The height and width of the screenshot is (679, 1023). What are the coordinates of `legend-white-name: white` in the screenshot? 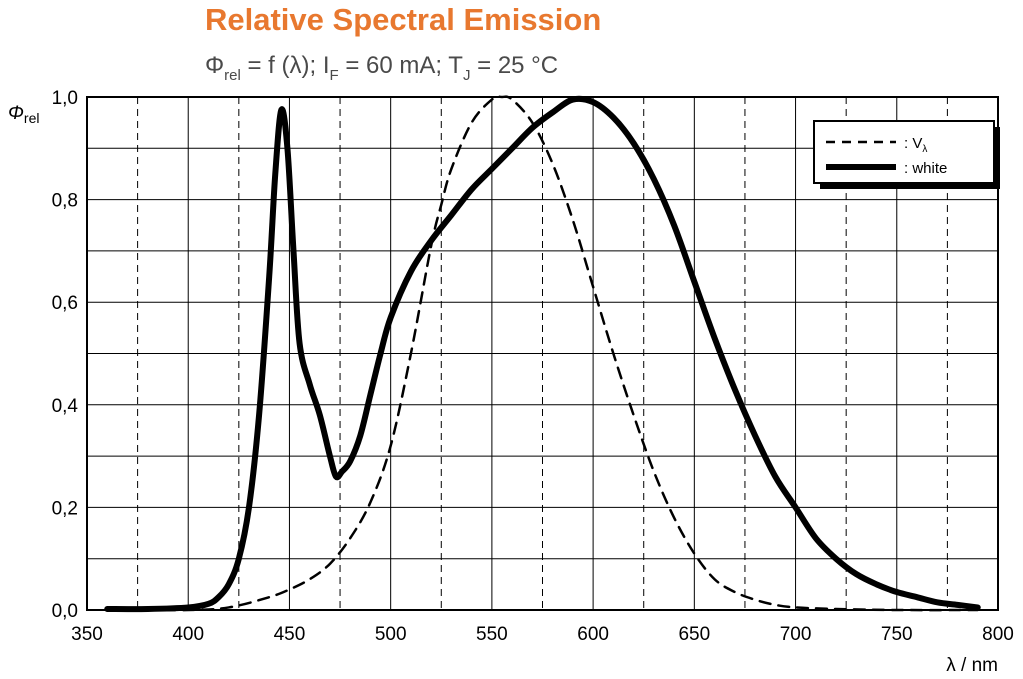 It's located at (929, 168).